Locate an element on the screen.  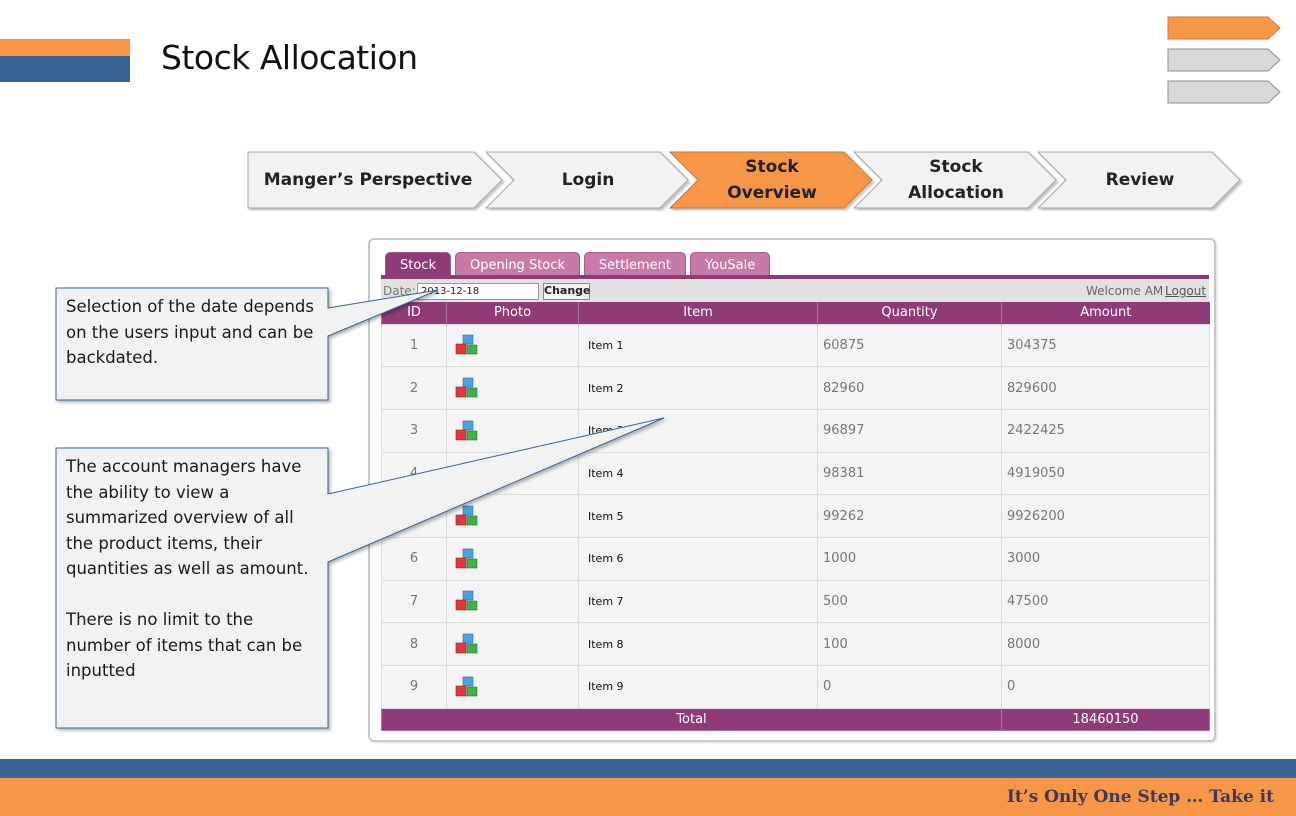
cell-amount: 8000 is located at coordinates (1105, 644).